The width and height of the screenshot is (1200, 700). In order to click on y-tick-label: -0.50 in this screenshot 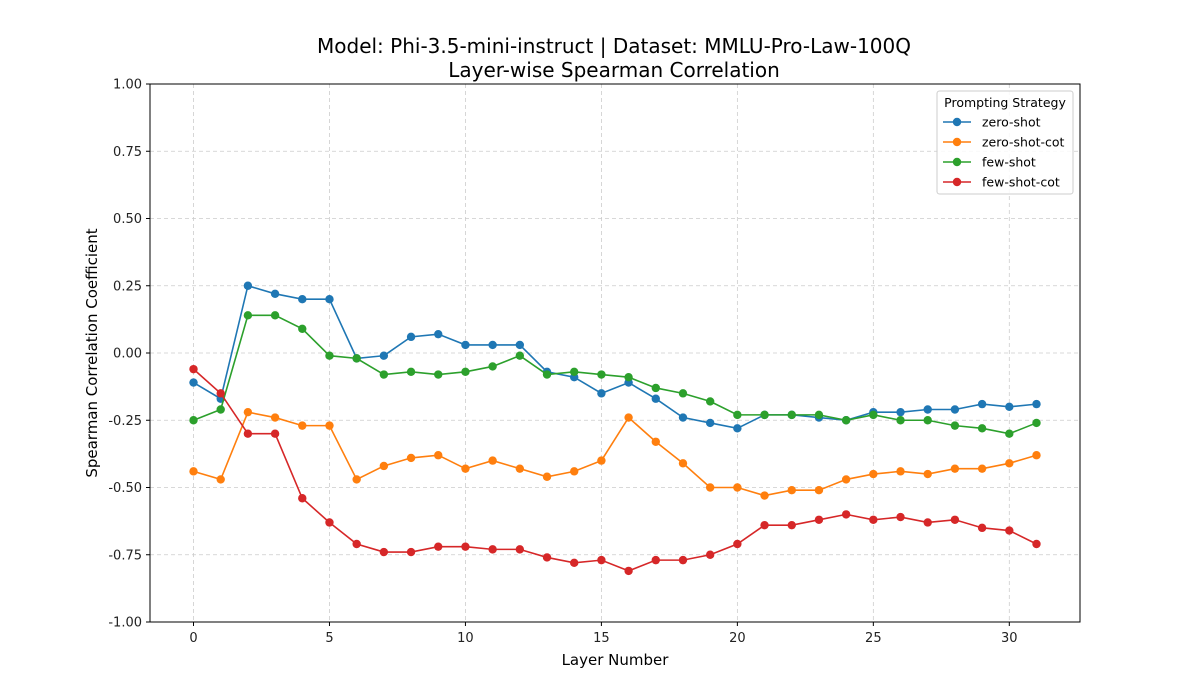, I will do `click(125, 488)`.